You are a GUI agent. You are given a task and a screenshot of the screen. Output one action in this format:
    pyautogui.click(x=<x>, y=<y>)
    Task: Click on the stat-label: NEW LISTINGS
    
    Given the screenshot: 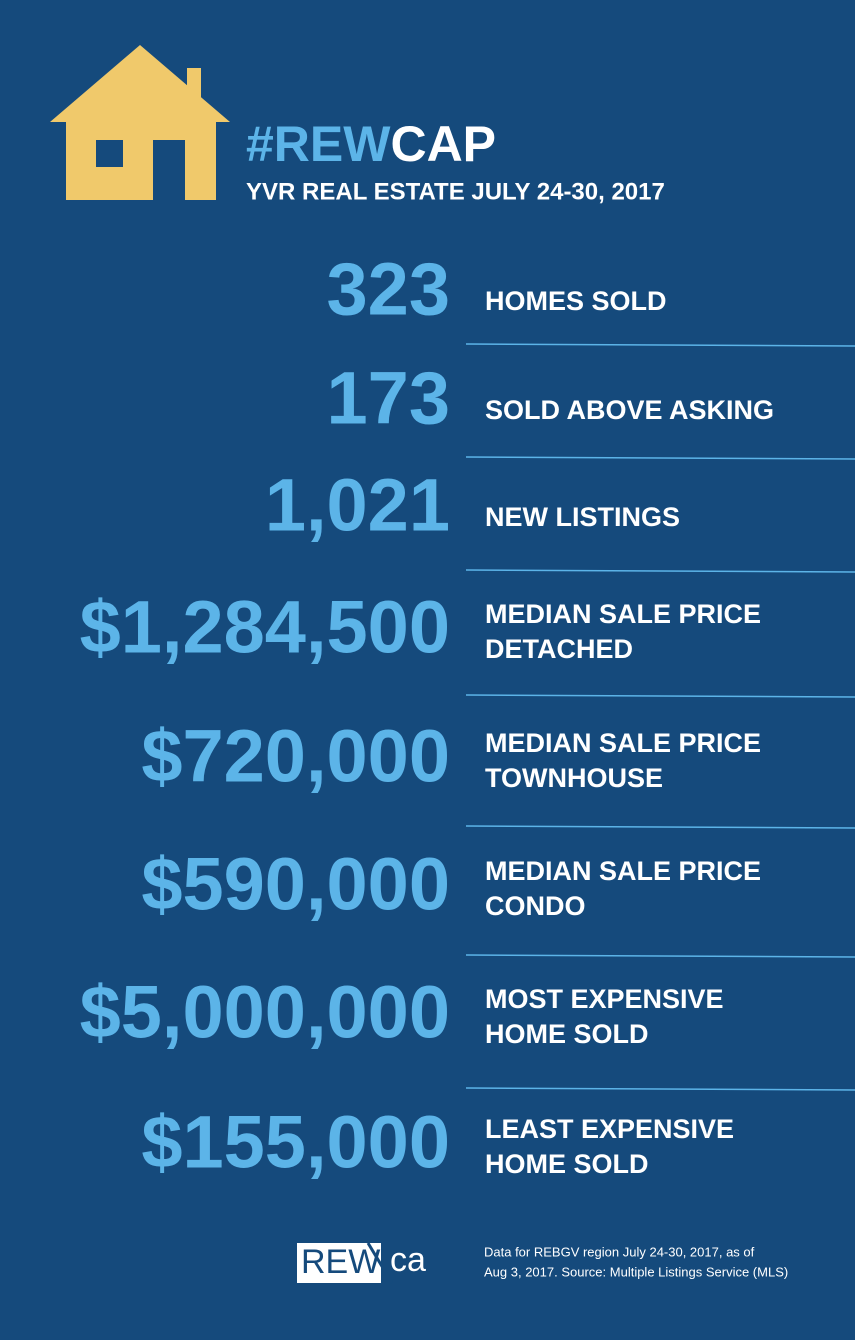 What is the action you would take?
    pyautogui.click(x=582, y=517)
    